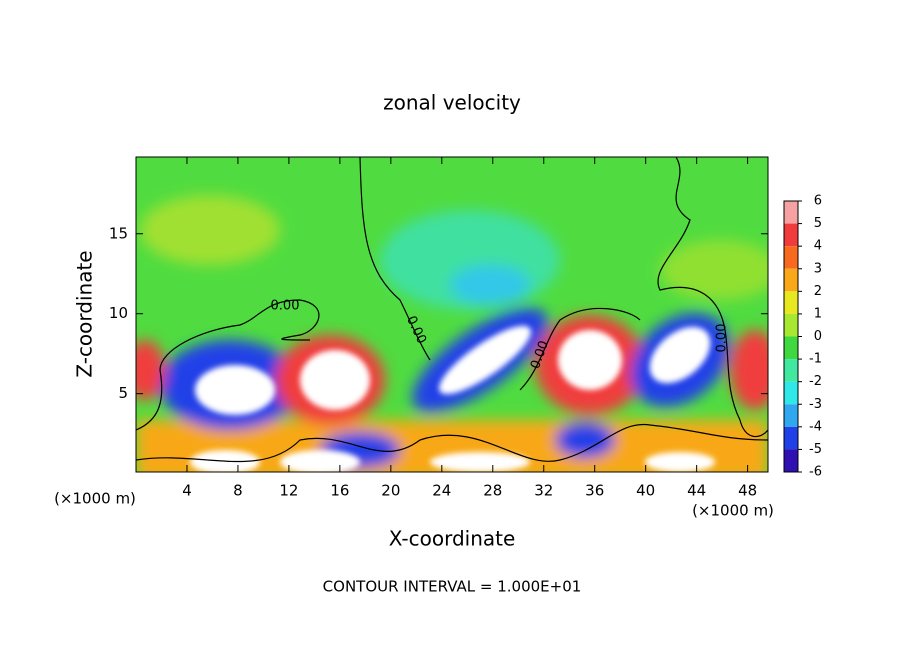  I want to click on colorbar-tick-label: -3, so click(815, 404).